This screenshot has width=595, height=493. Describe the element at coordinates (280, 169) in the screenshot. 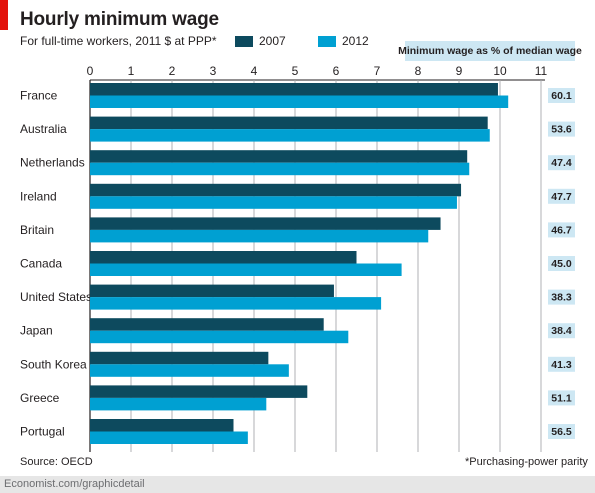

I see `bar-2012-netherlands` at that location.